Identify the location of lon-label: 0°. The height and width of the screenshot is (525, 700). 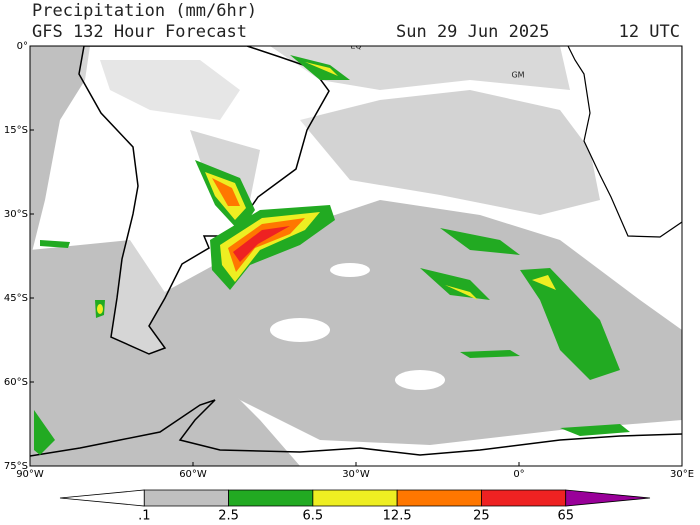
(518, 474).